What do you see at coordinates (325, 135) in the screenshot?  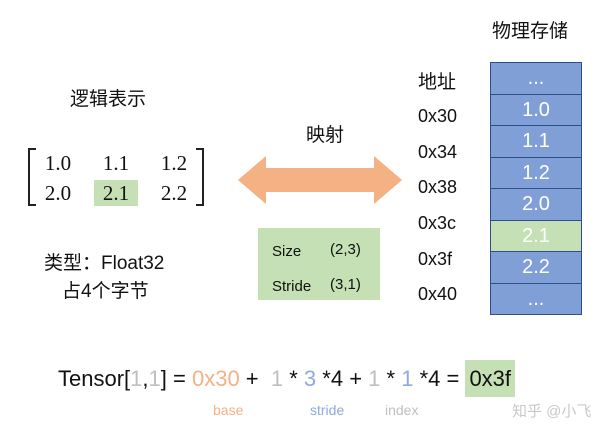 I see `mapping-title: 映射` at bounding box center [325, 135].